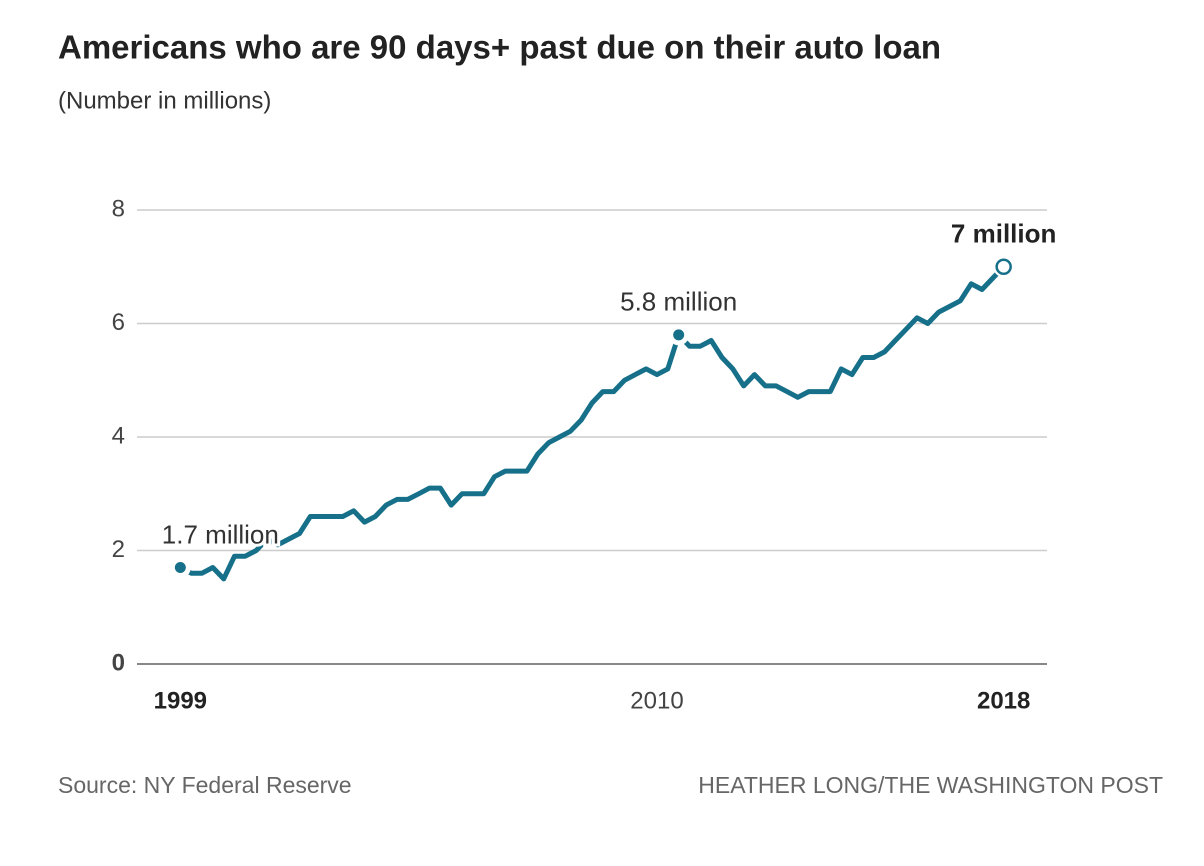  Describe the element at coordinates (118, 208) in the screenshot. I see `y-tick-label: 8` at that location.